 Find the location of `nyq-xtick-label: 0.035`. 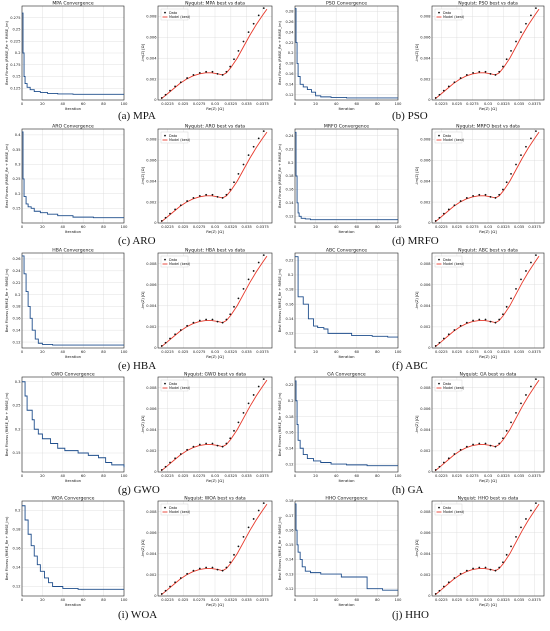

nyq-xtick-label: 0.035 is located at coordinates (519, 476).